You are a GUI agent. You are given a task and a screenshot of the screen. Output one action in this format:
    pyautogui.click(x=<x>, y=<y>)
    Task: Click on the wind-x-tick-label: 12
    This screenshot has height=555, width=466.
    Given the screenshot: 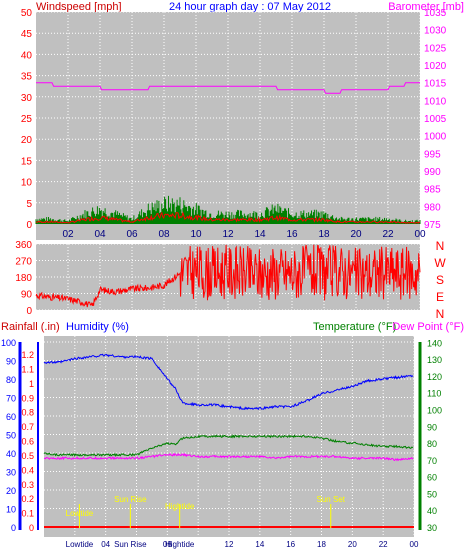 What is the action you would take?
    pyautogui.click(x=228, y=234)
    